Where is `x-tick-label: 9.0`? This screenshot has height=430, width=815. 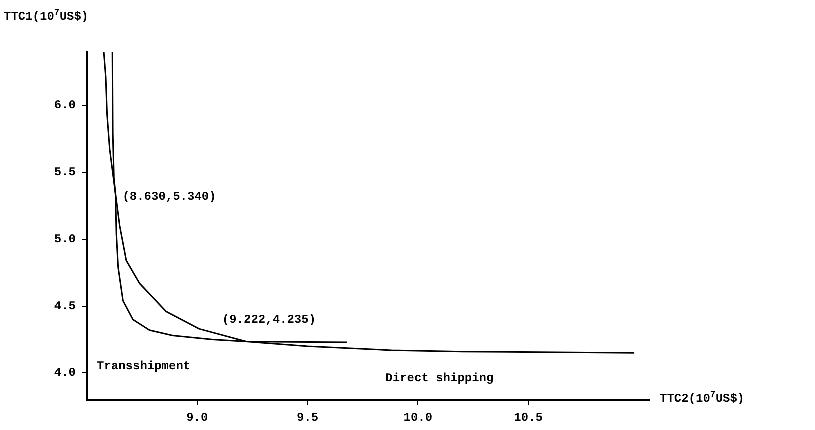
x-tick-label: 9.0 is located at coordinates (197, 418).